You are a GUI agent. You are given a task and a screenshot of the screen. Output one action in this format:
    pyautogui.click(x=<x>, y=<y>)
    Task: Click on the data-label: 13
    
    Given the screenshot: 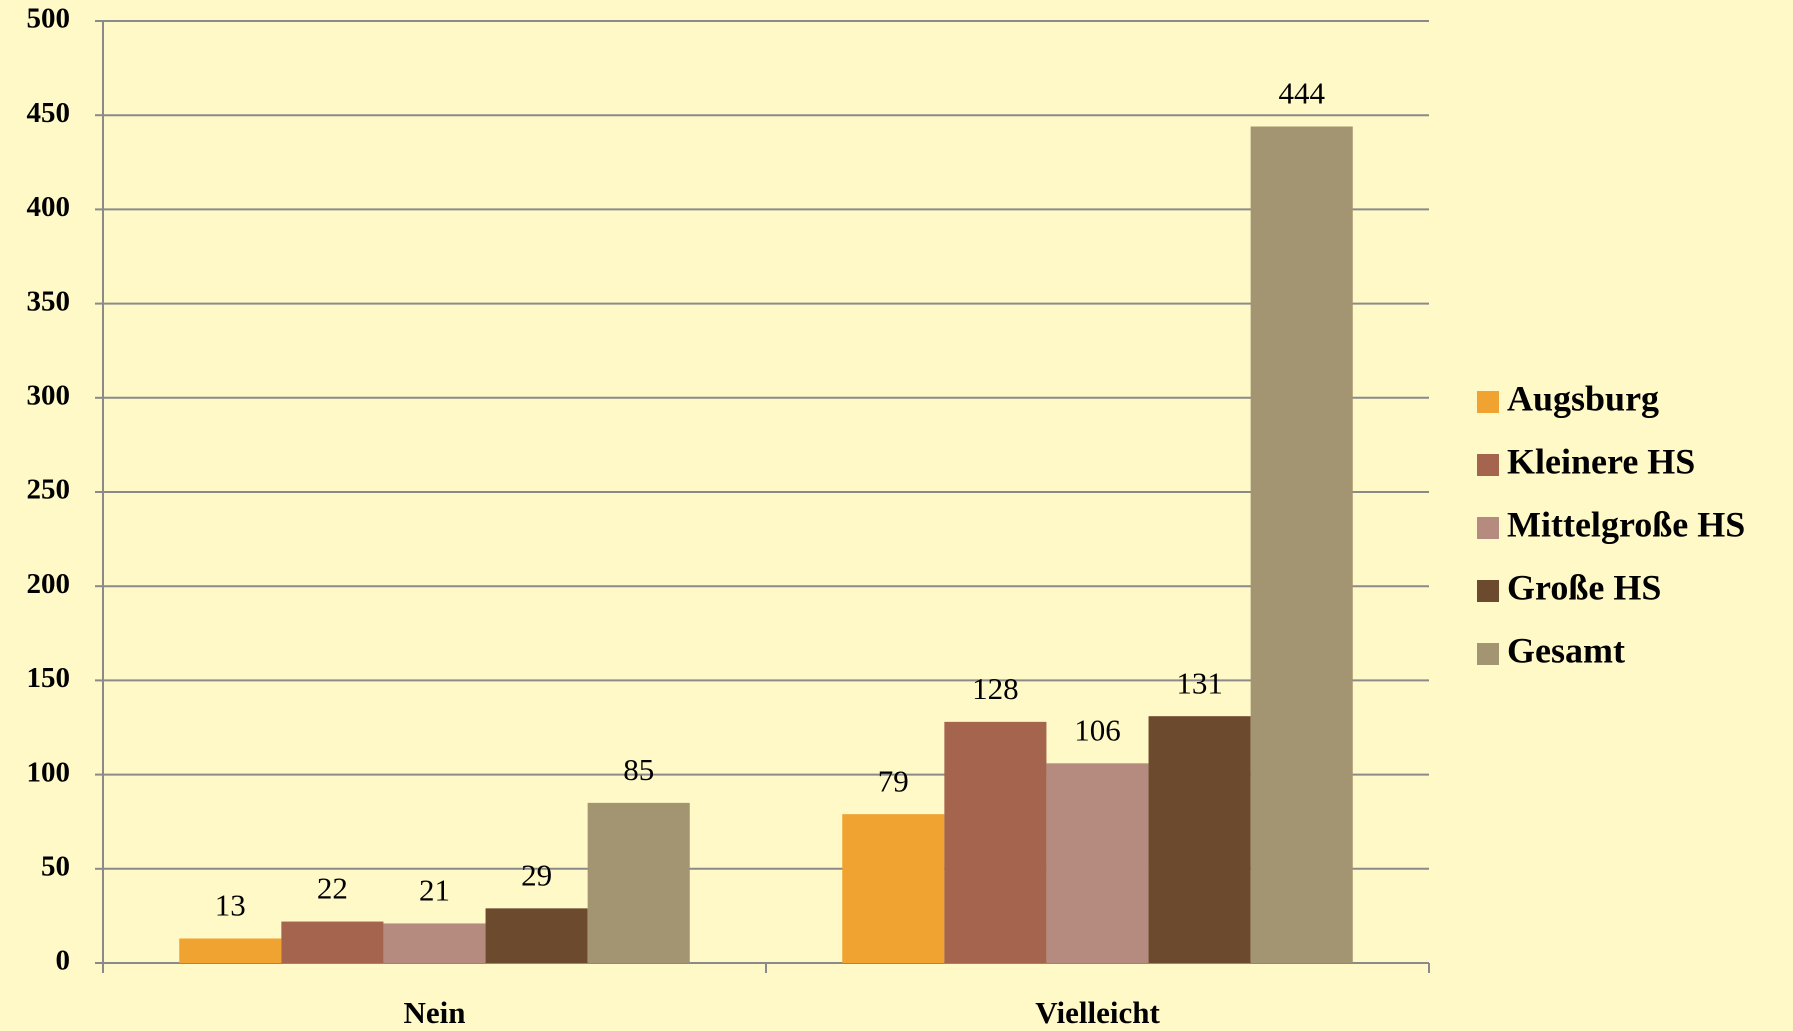 What is the action you would take?
    pyautogui.click(x=230, y=905)
    